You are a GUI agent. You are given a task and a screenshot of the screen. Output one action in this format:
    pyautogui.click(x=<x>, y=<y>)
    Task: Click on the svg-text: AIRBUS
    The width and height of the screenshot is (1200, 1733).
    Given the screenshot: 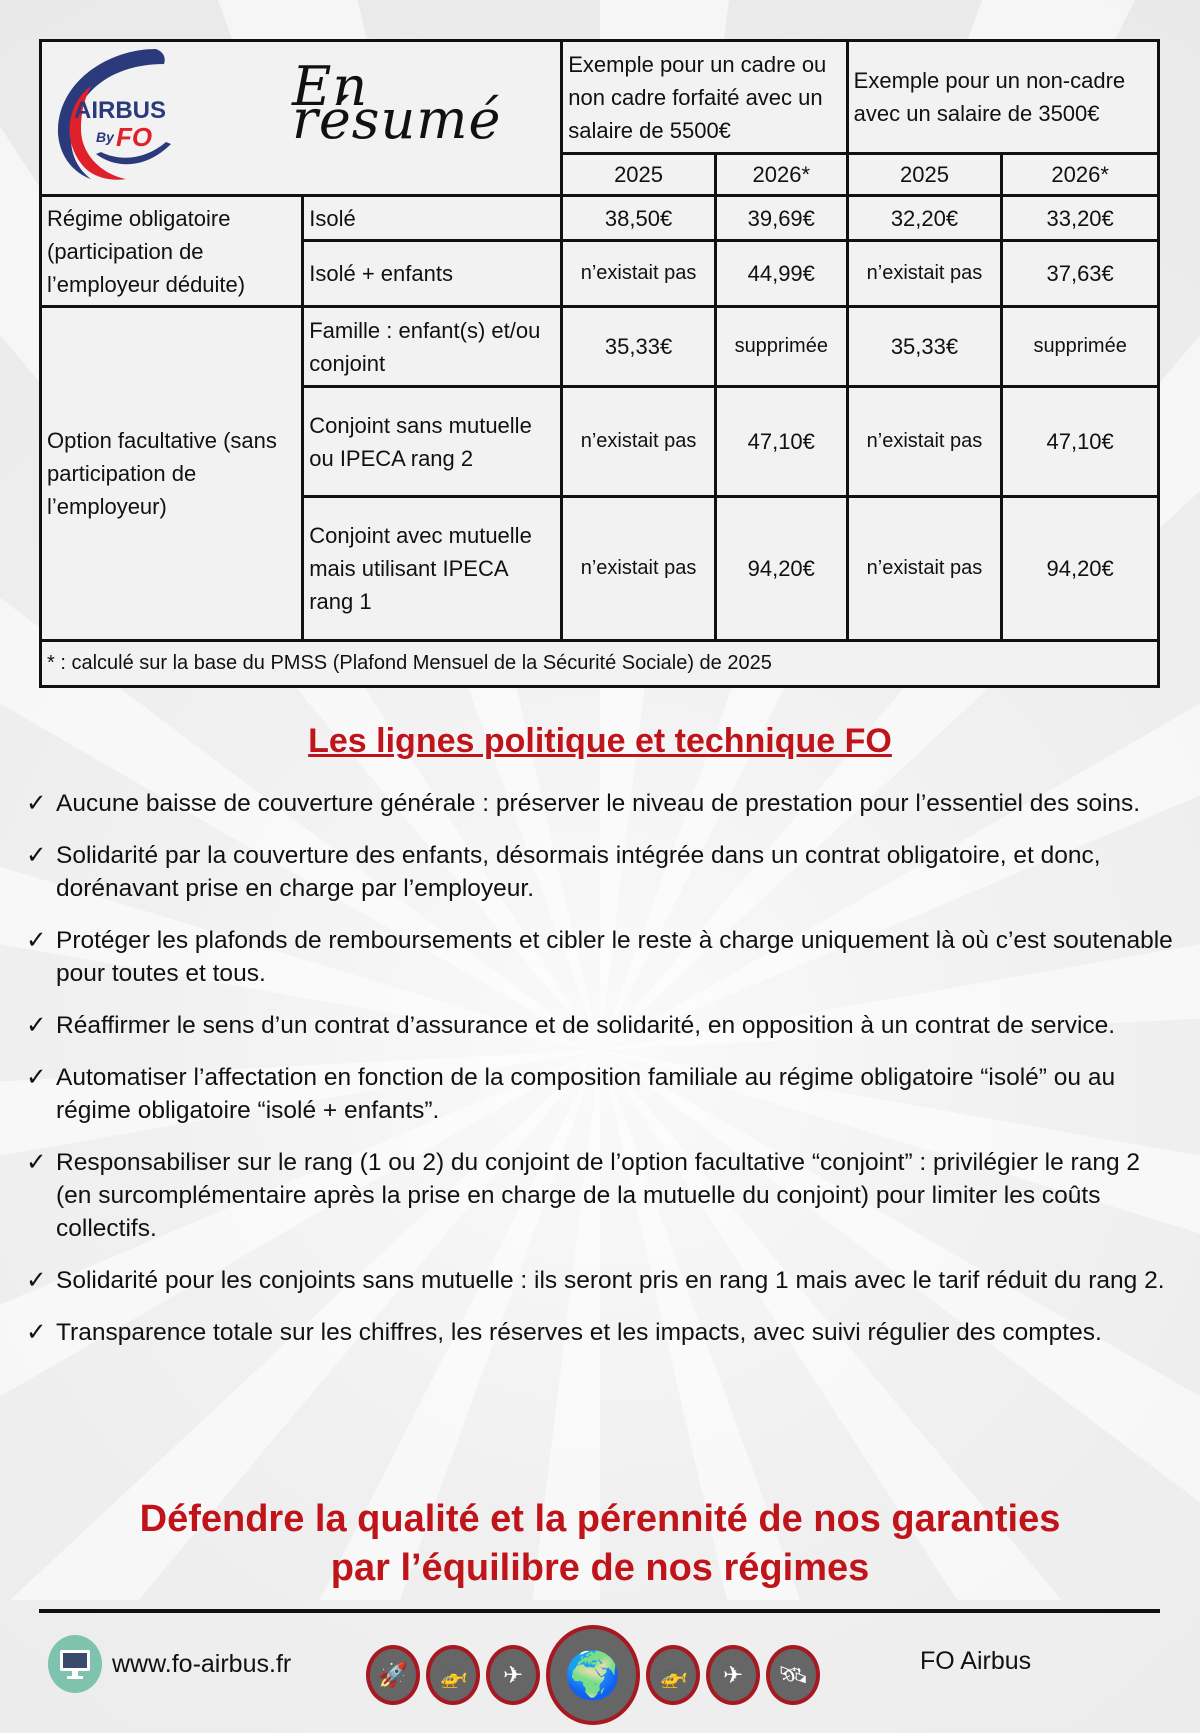 What is the action you would take?
    pyautogui.click(x=120, y=110)
    